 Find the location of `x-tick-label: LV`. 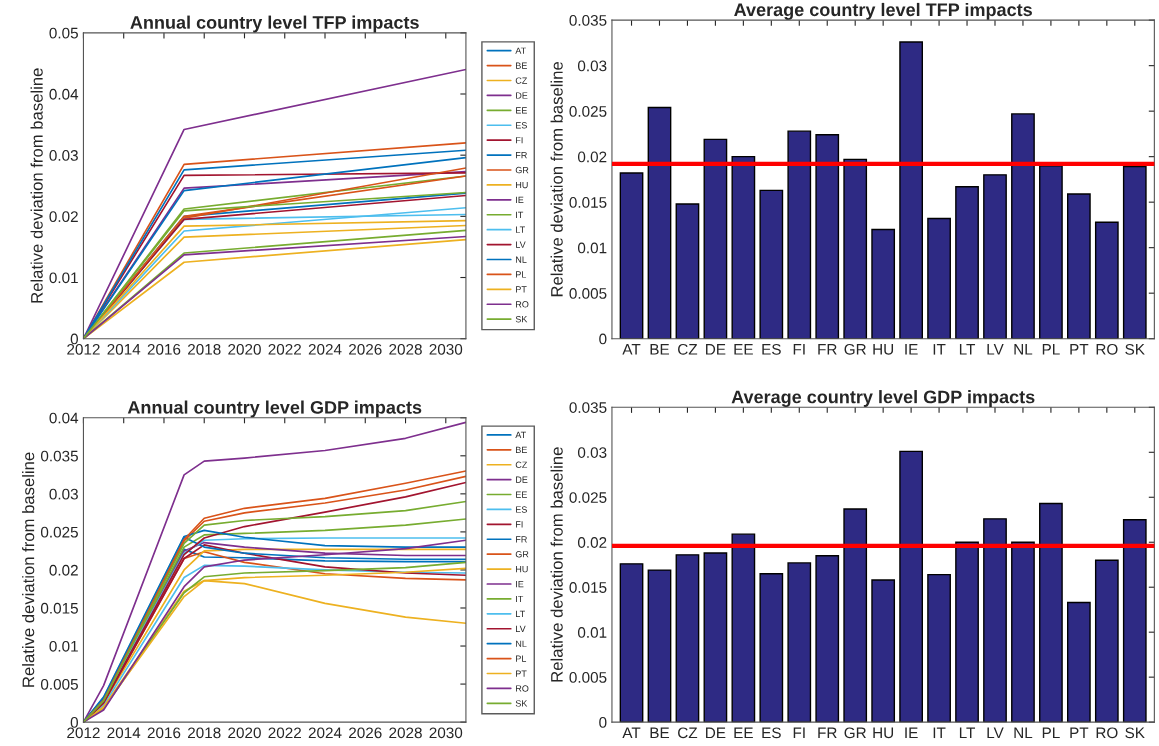

x-tick-label: LV is located at coordinates (995, 349).